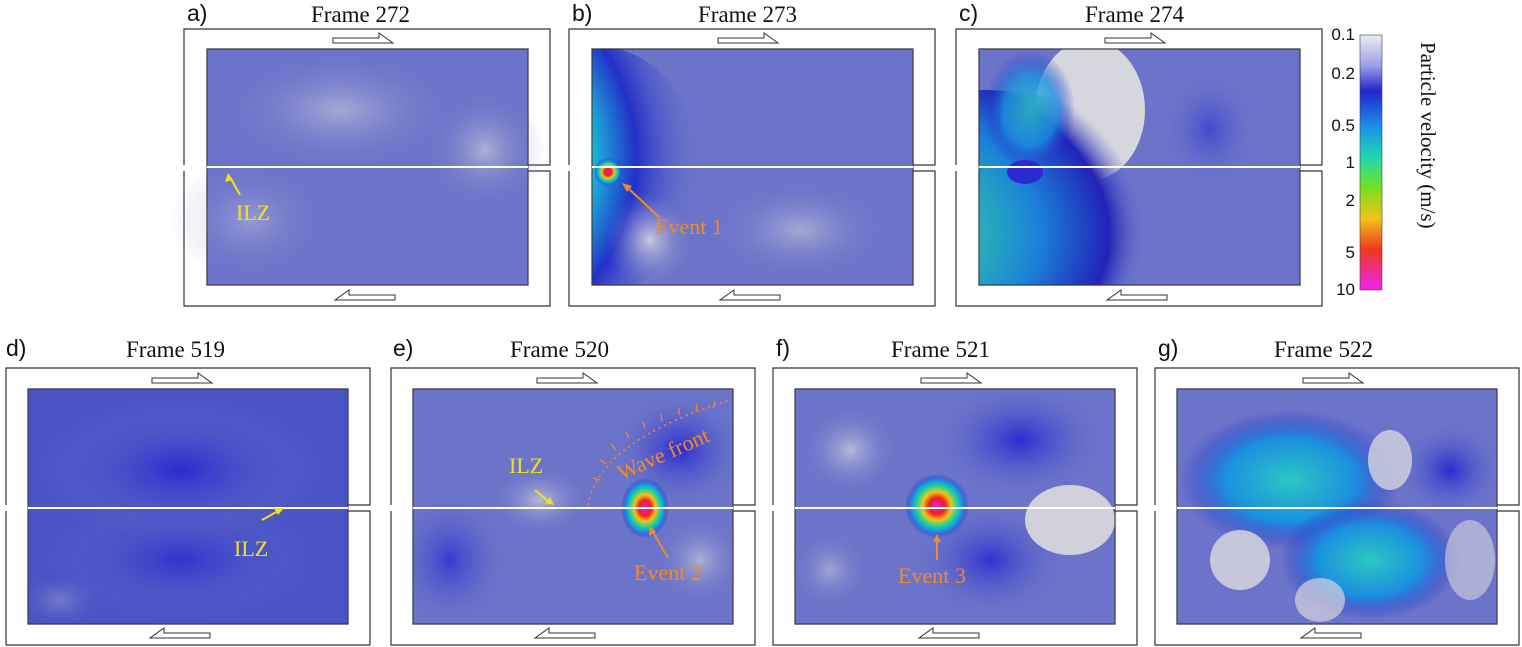 Image resolution: width=1522 pixels, height=647 pixels. Describe the element at coordinates (955, 506) in the screenshot. I see `panel-f-frame` at that location.